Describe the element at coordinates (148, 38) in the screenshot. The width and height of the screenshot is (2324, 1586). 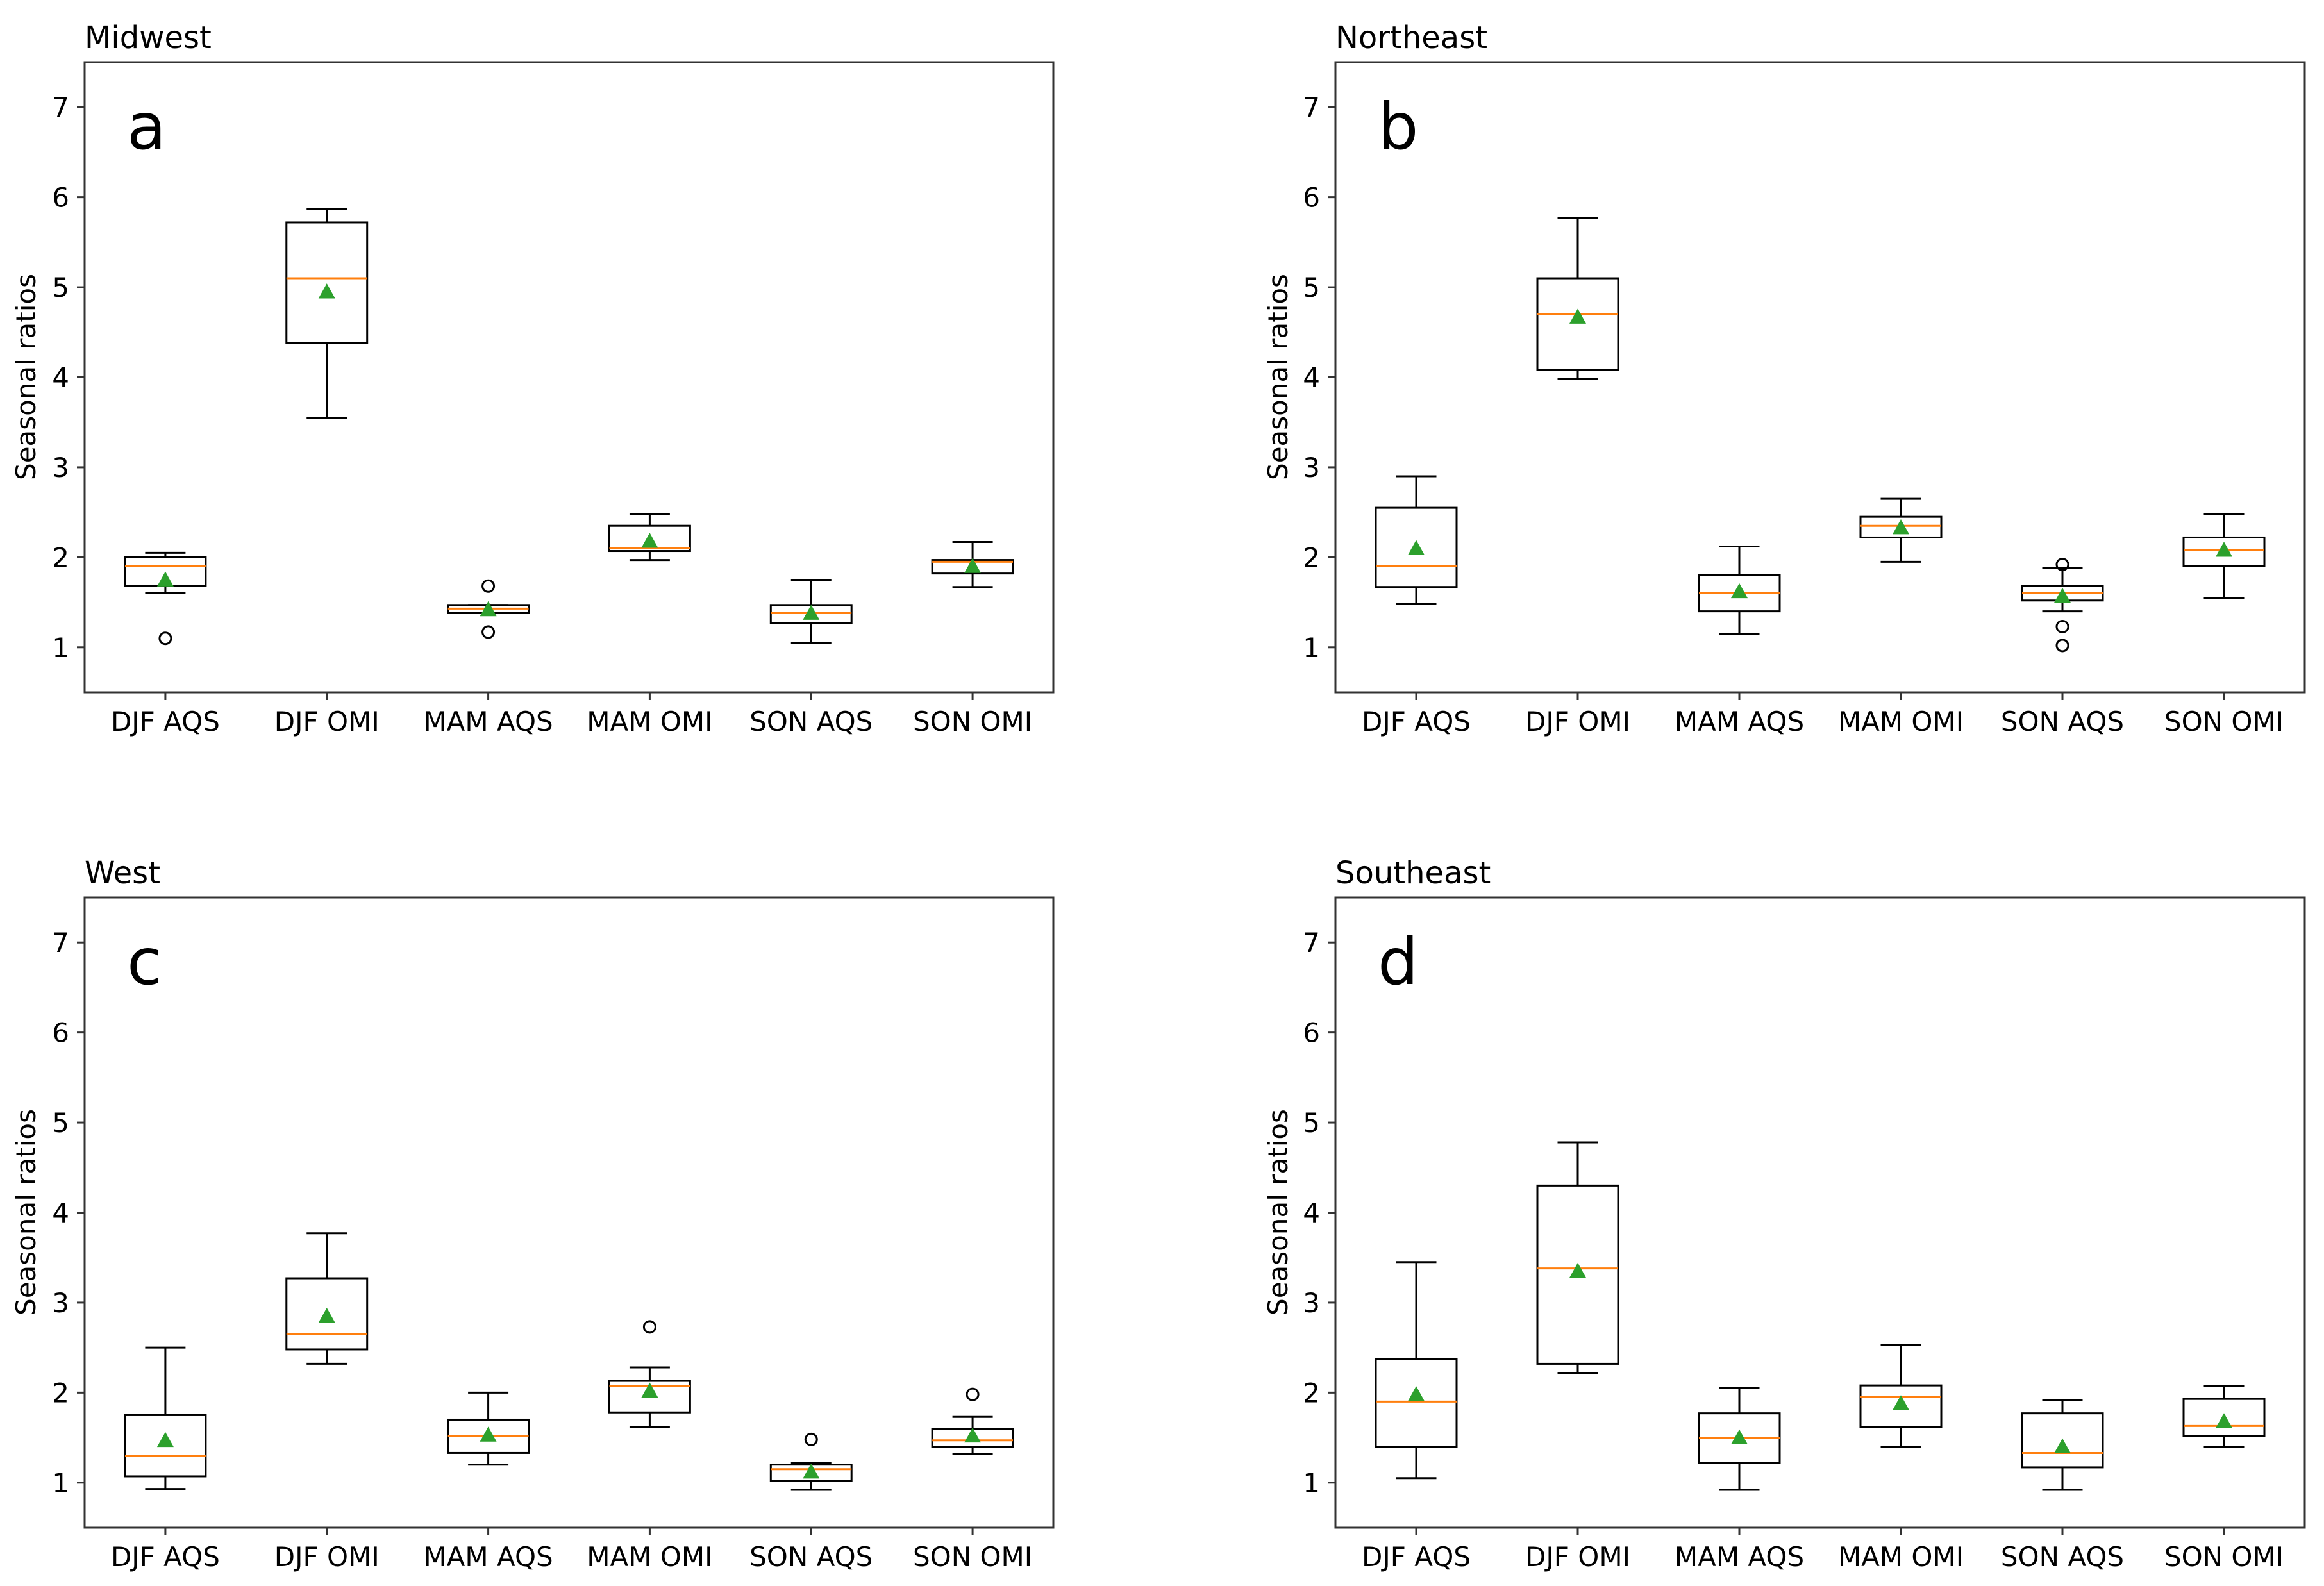
I see `panel-title: Midwest` at that location.